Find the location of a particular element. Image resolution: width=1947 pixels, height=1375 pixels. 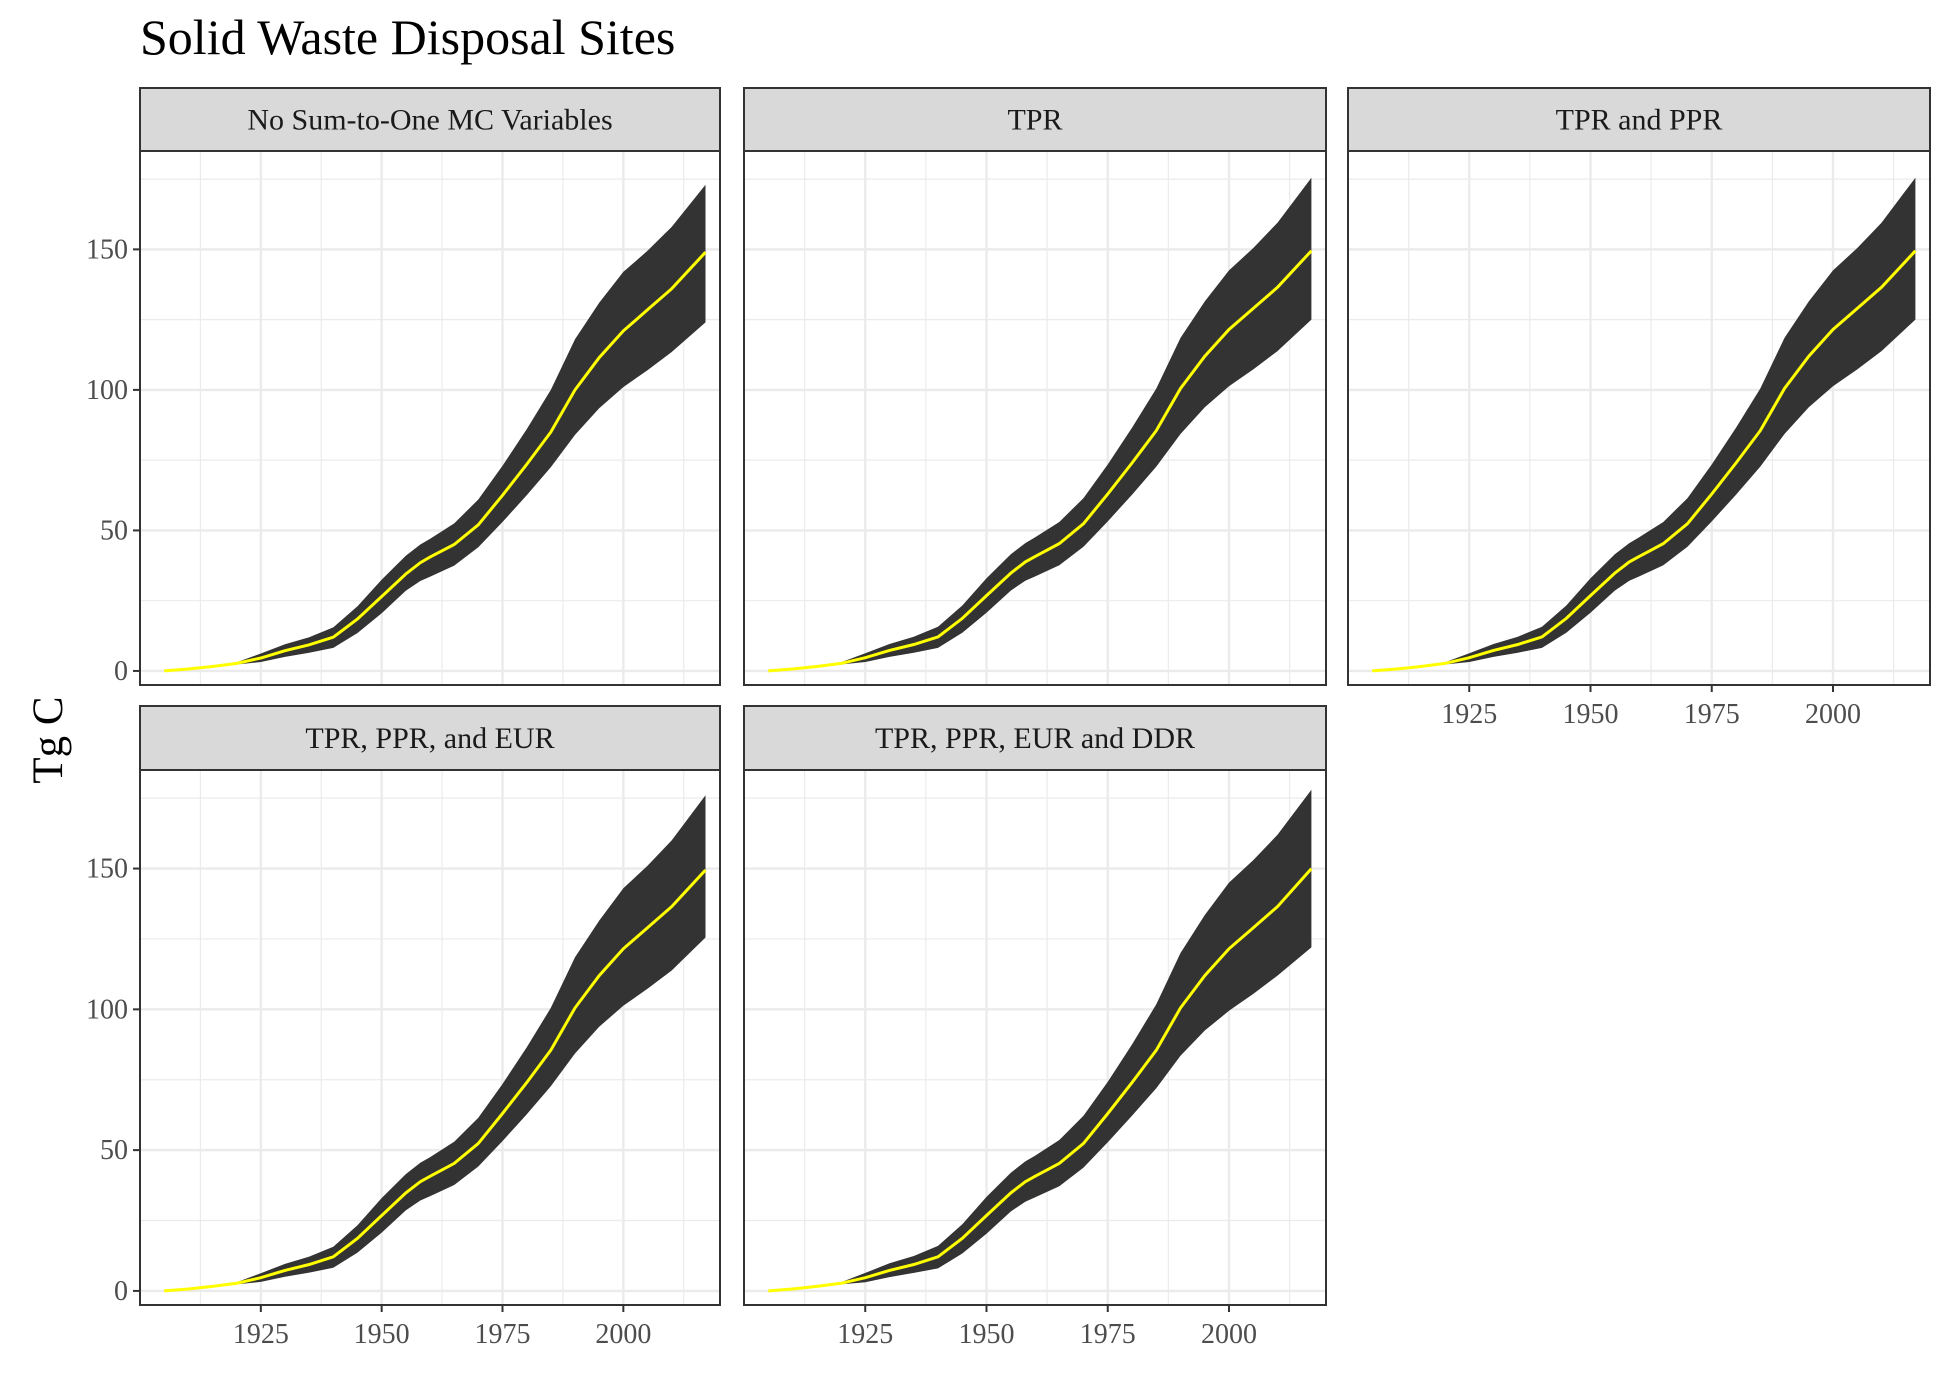

facet-panel: TPR and PPR 1925 1950 1975 2000 is located at coordinates (1639, 408).